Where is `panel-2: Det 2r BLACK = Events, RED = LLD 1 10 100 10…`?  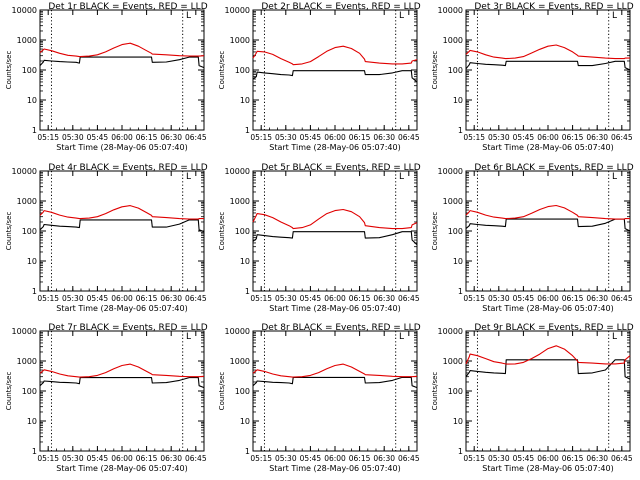 panel-2: Det 2r BLACK = Events, RED = LLD 1 10 100 10… is located at coordinates (319, 77).